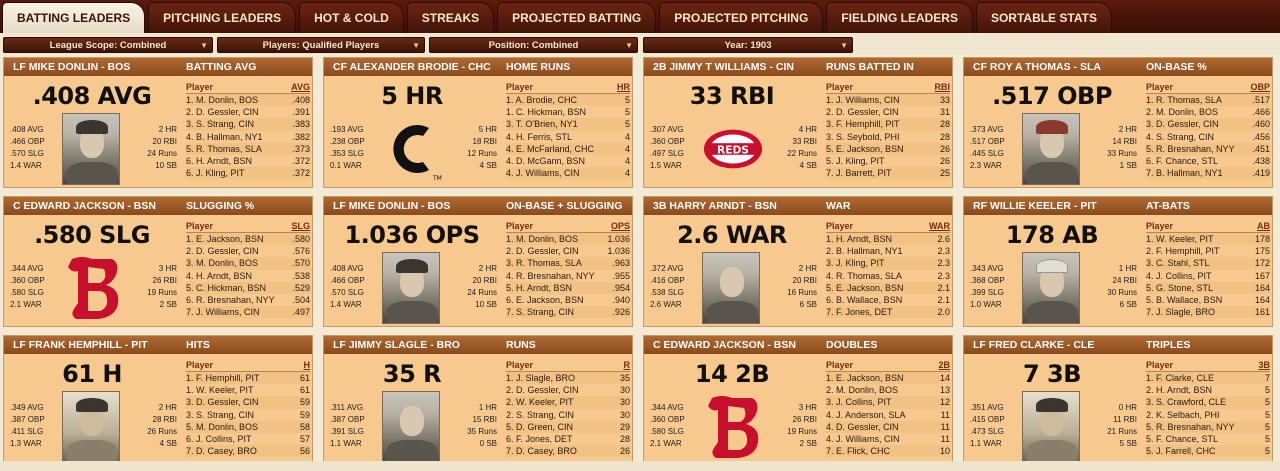 Image resolution: width=1280 pixels, height=471 pixels. What do you see at coordinates (1208, 426) in the screenshot?
I see `table-row: 5. R. Bresnahan, NYY 5` at bounding box center [1208, 426].